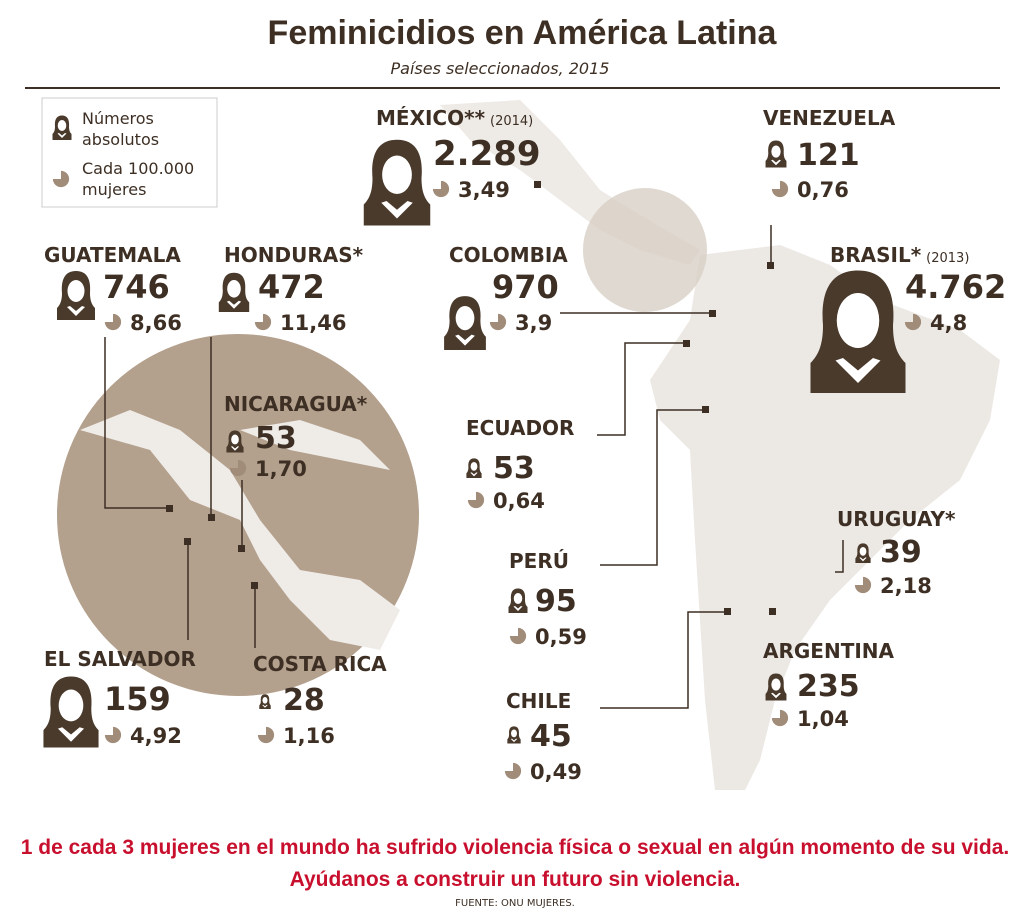 This screenshot has height=916, width=1024. I want to click on country-name: BRASIL*, so click(876, 255).